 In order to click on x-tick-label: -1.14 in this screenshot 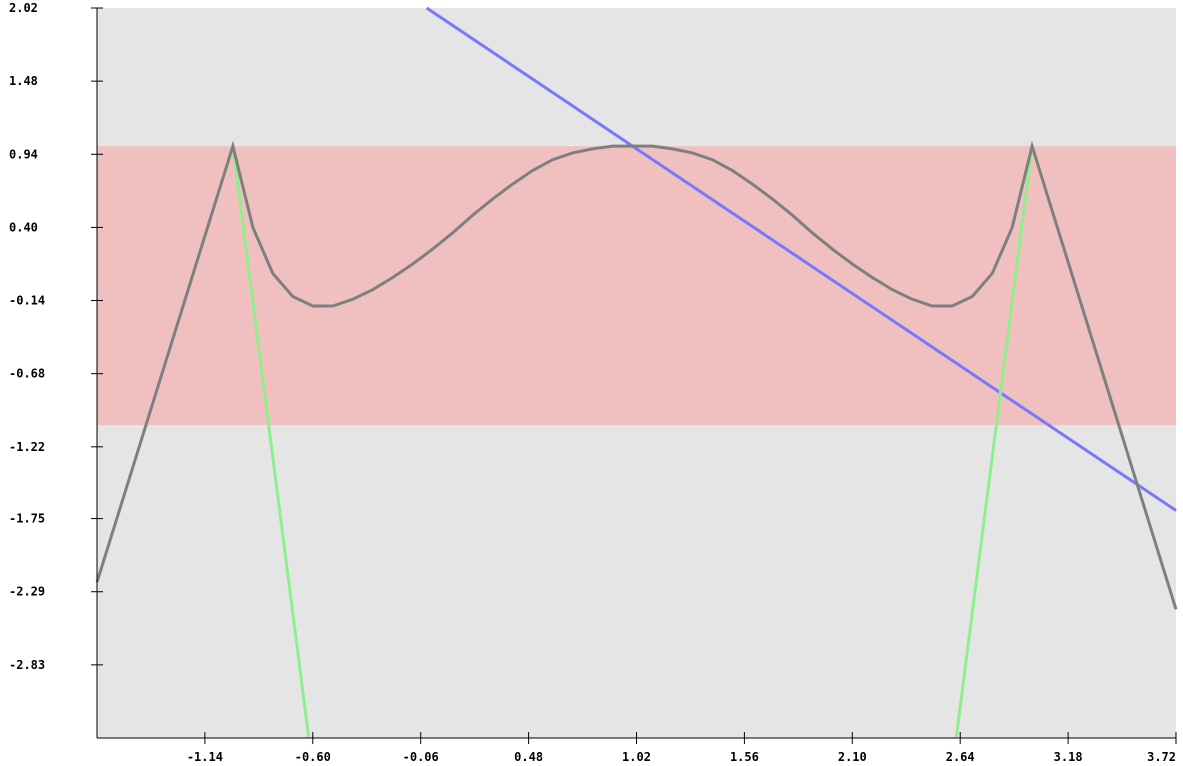, I will do `click(205, 757)`.